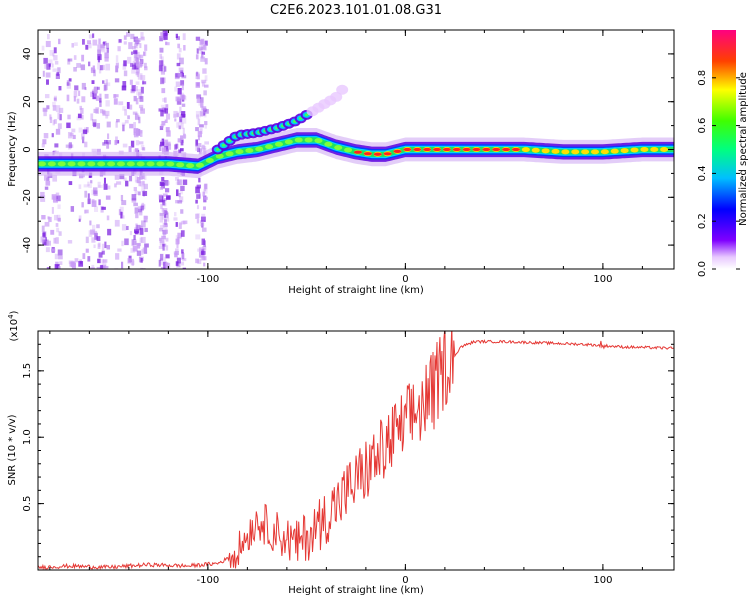 The image size is (750, 600). I want to click on snr-ylabel: SNR (10 * v/v), so click(12, 449).